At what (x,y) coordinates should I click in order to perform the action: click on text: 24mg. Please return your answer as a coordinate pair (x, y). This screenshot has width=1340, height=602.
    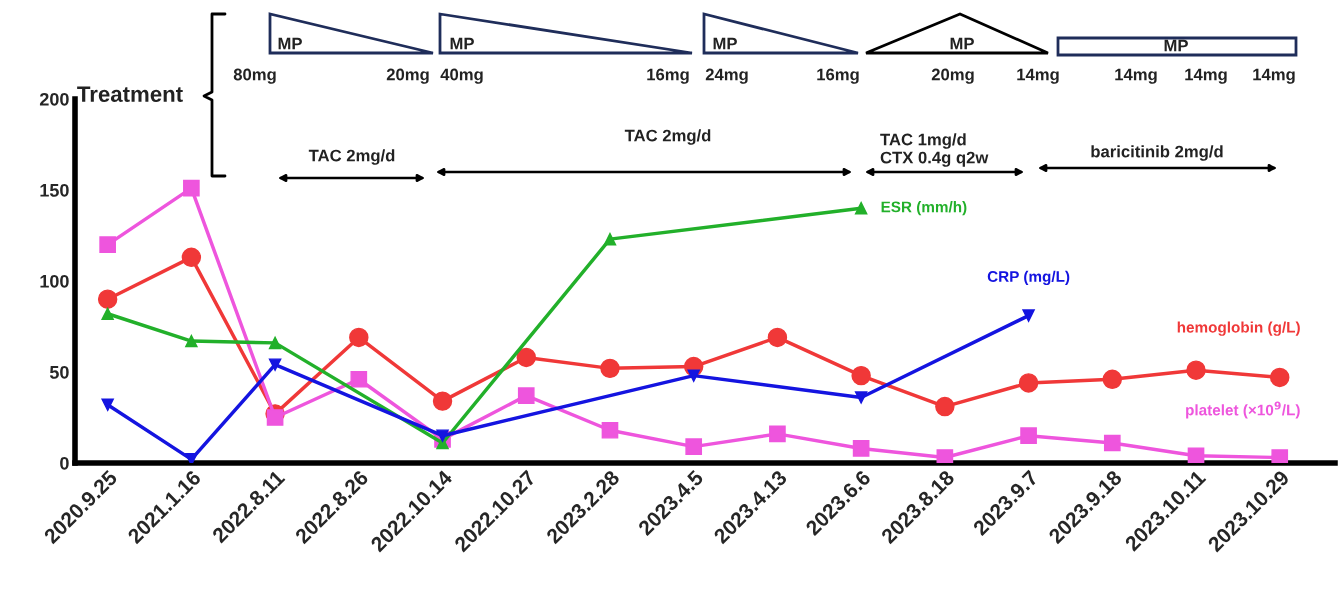
    Looking at the image, I should click on (726, 76).